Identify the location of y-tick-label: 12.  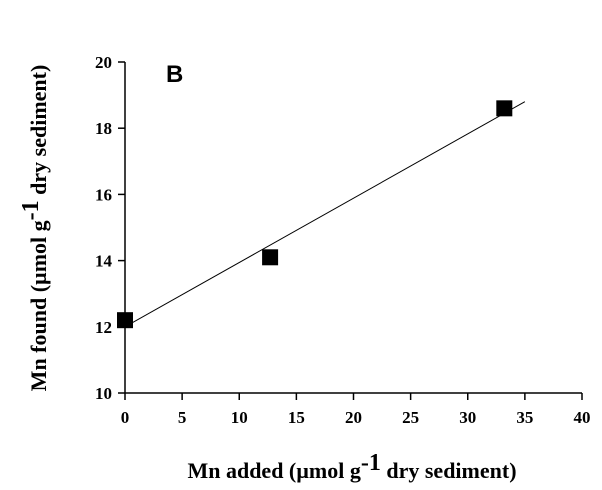
(103, 327).